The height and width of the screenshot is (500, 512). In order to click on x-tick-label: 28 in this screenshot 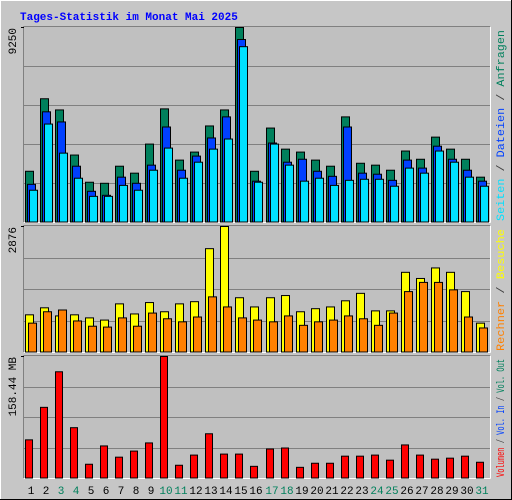, I will do `click(436, 492)`.